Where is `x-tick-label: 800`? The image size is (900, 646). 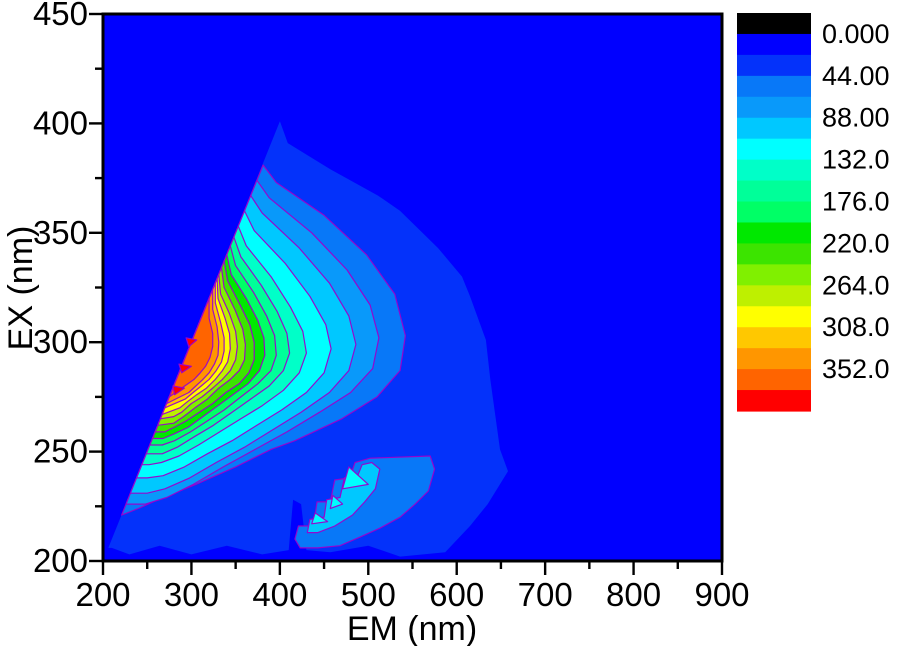 x-tick-label: 800 is located at coordinates (633, 594).